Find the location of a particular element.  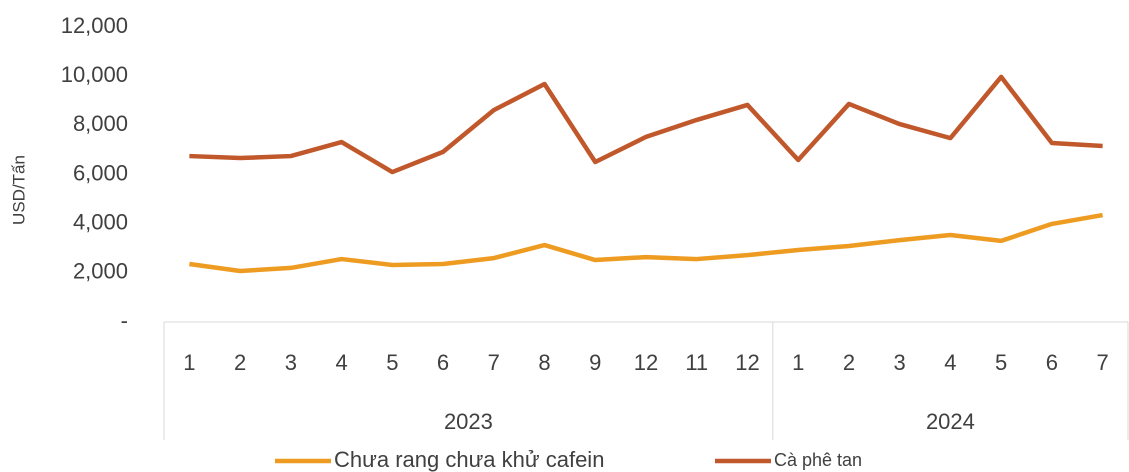

y-tick-label: - is located at coordinates (124, 320).